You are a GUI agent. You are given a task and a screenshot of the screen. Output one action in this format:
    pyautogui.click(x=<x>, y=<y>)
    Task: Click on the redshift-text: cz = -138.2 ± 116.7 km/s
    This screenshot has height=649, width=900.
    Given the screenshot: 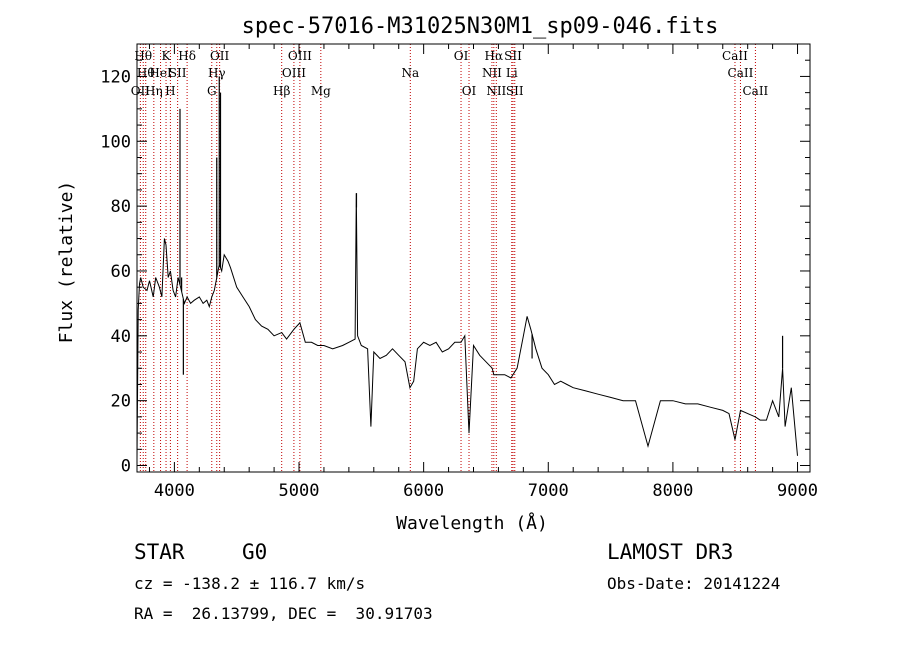 What is the action you would take?
    pyautogui.click(x=250, y=583)
    